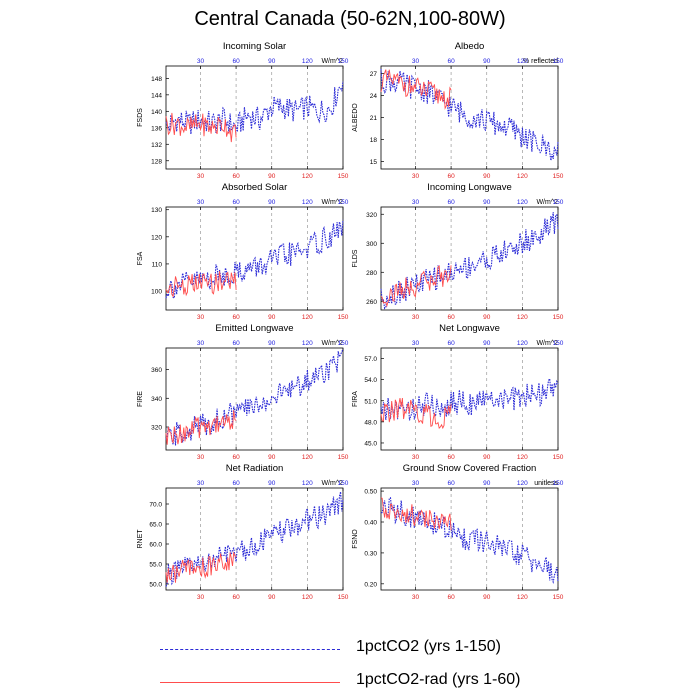  Describe the element at coordinates (157, 264) in the screenshot. I see `y-tick-label: 110` at that location.